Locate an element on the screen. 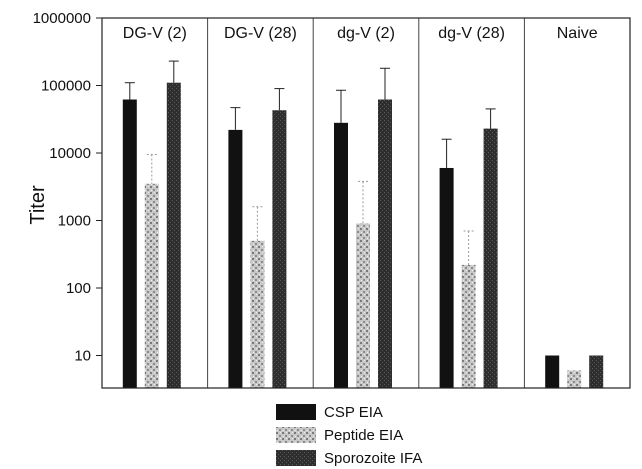 The image size is (642, 469). bar-csp-eia-naive is located at coordinates (552, 371).